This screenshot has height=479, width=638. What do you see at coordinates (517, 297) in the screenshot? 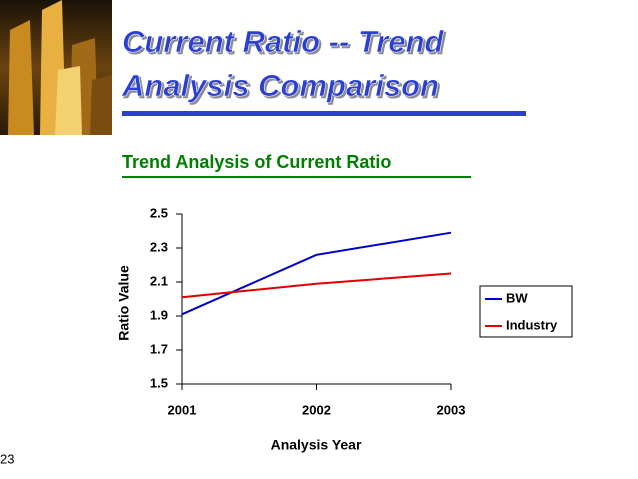
I see `legend-label: BW` at bounding box center [517, 297].